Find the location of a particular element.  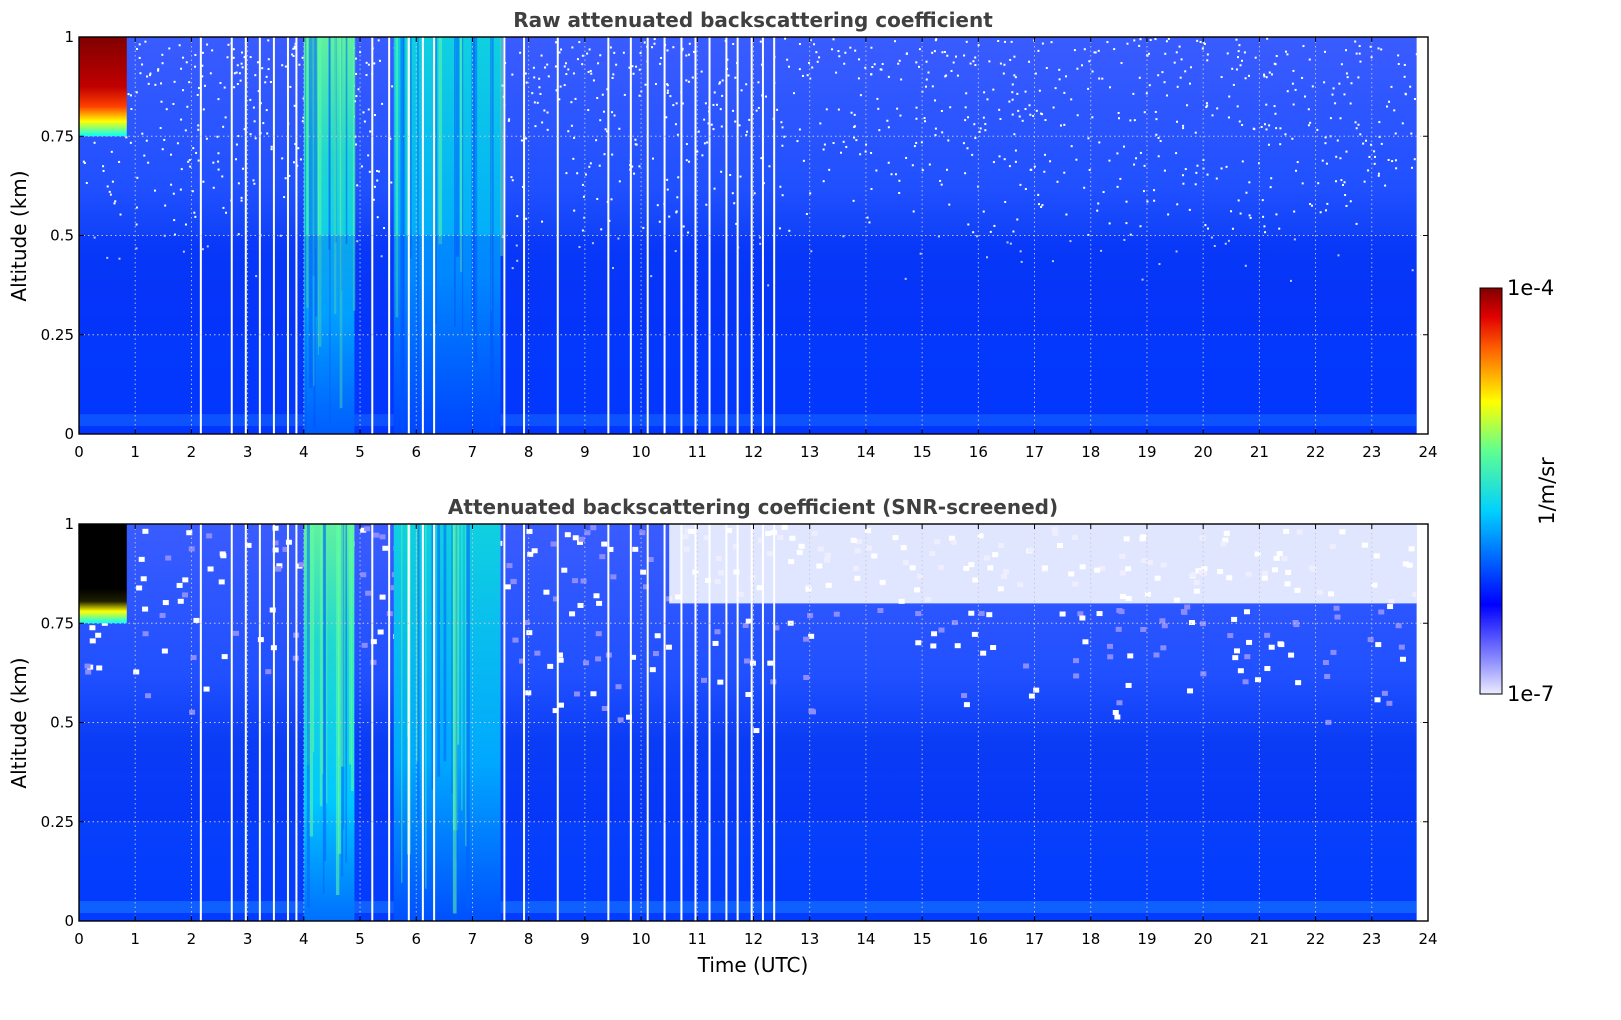

y-tick-label: 1 is located at coordinates (69, 524).